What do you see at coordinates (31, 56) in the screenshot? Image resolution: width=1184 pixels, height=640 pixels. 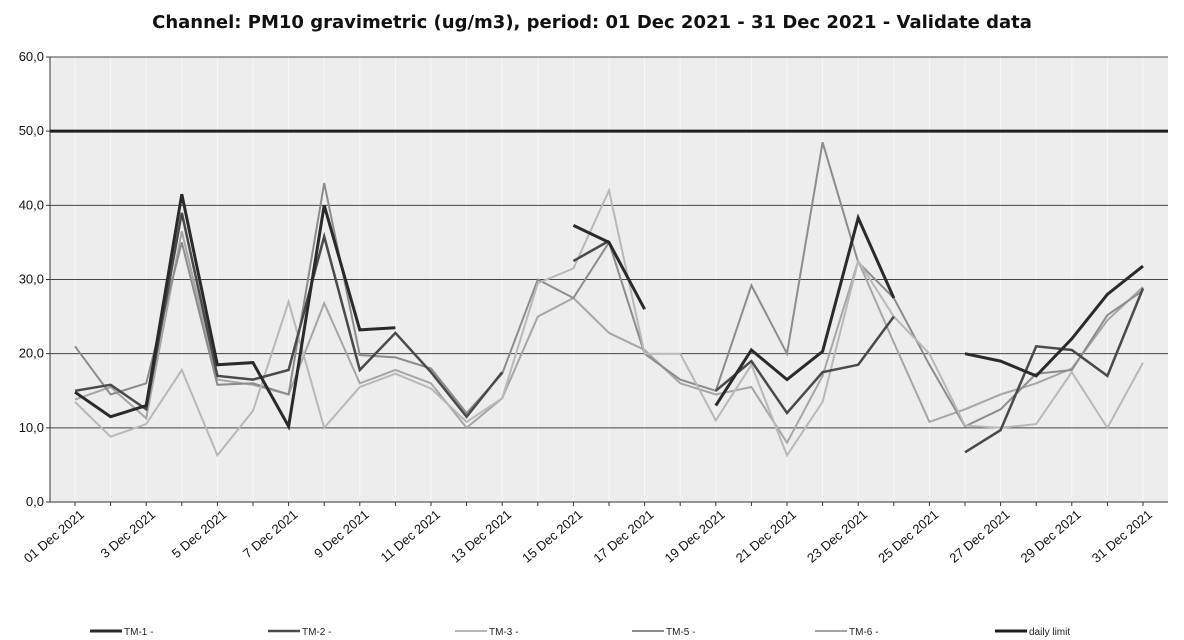 I see `y-tick-label: 60,0` at bounding box center [31, 56].